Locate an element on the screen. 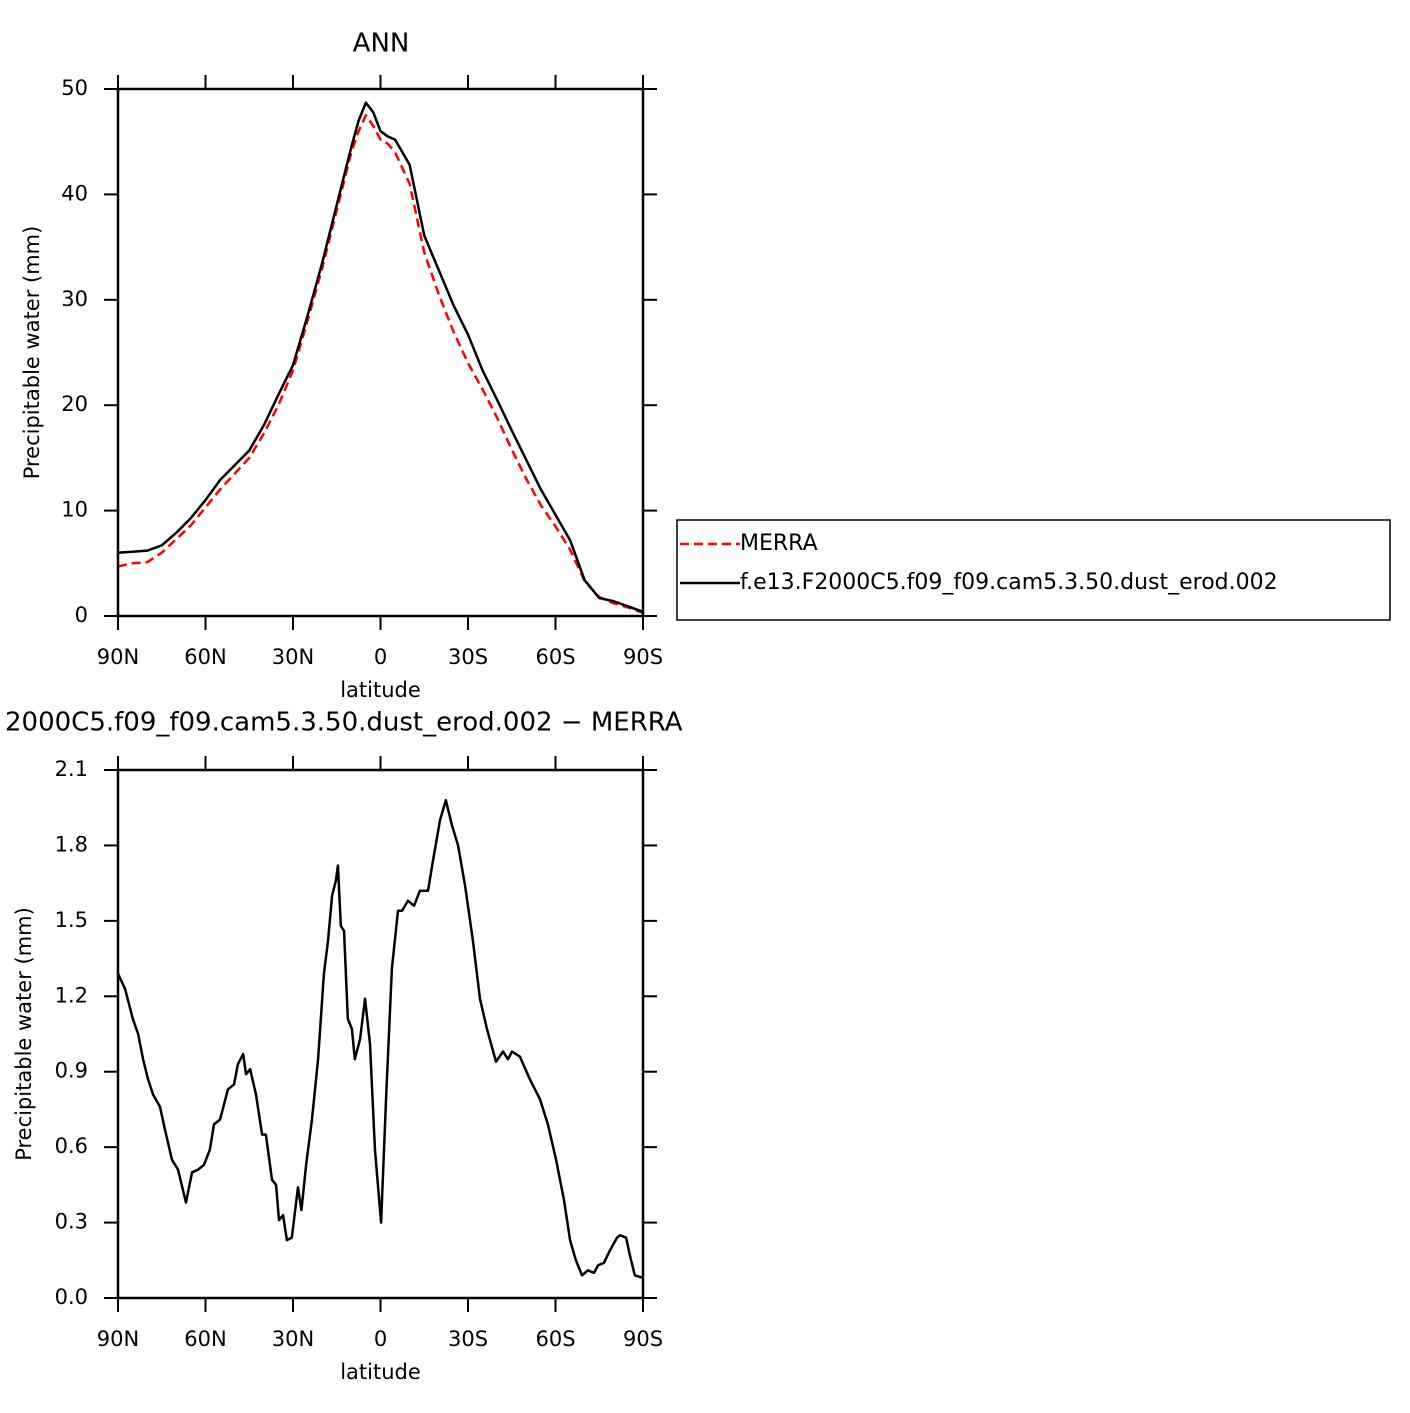 The width and height of the screenshot is (1410, 1413). y-tick-label: 0.0 is located at coordinates (71, 1297).